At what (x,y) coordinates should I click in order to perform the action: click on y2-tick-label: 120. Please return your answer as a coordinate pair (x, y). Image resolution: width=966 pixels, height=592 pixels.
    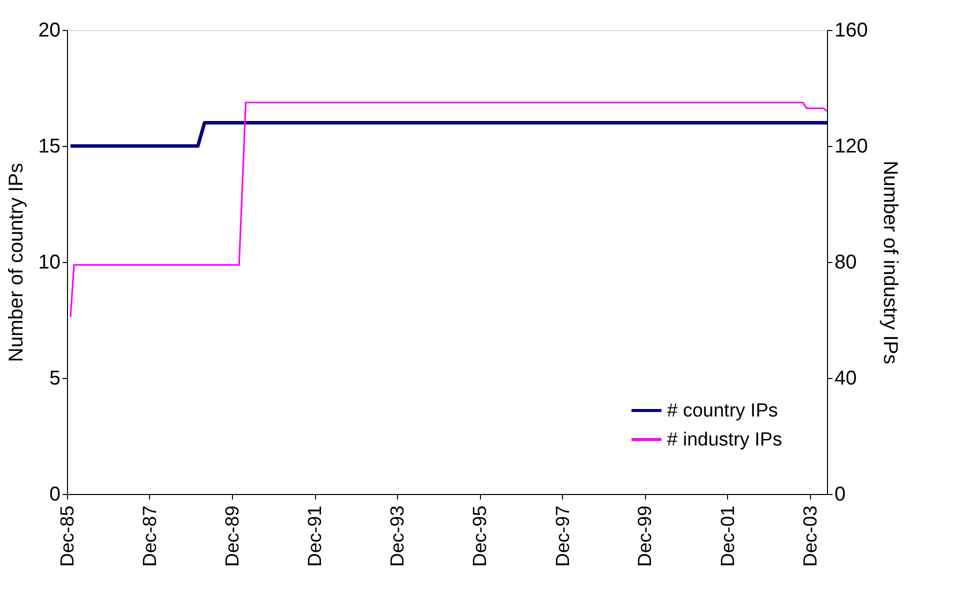
    Looking at the image, I should click on (851, 147).